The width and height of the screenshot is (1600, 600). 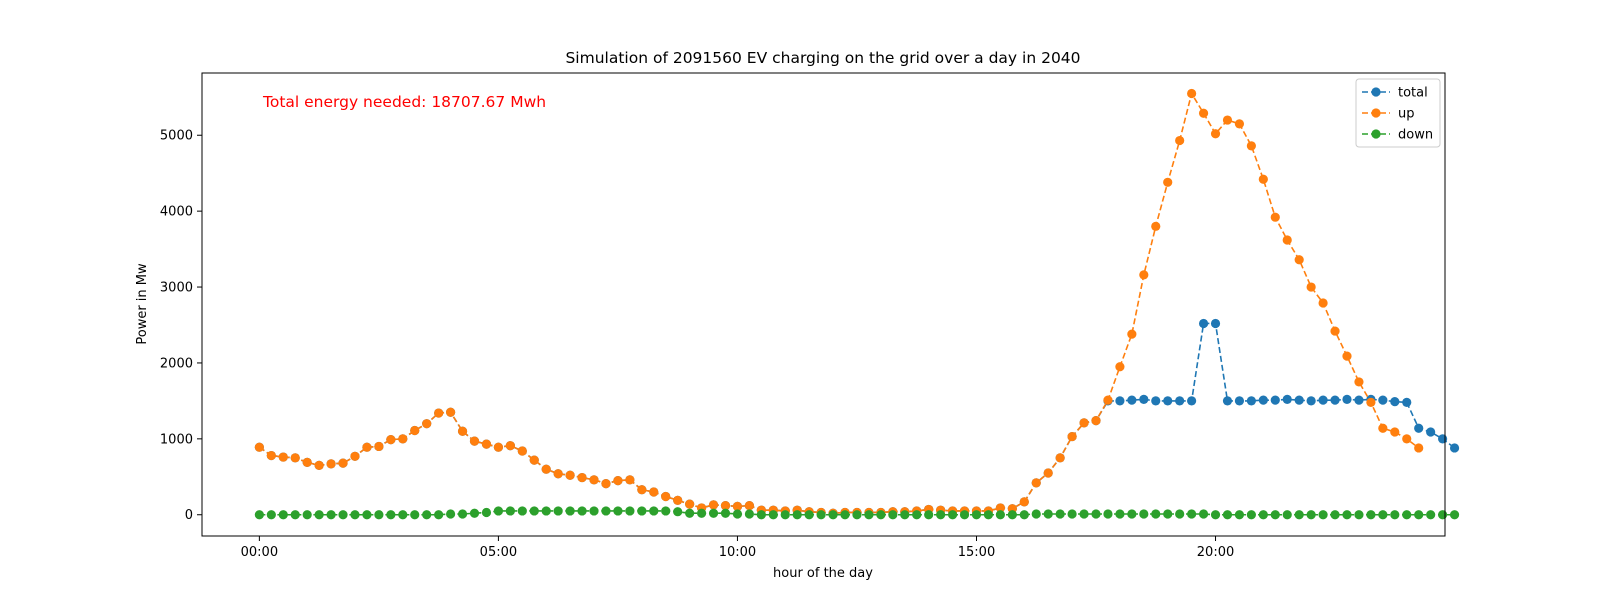 What do you see at coordinates (1376, 134) in the screenshot?
I see `legend-marker-down` at bounding box center [1376, 134].